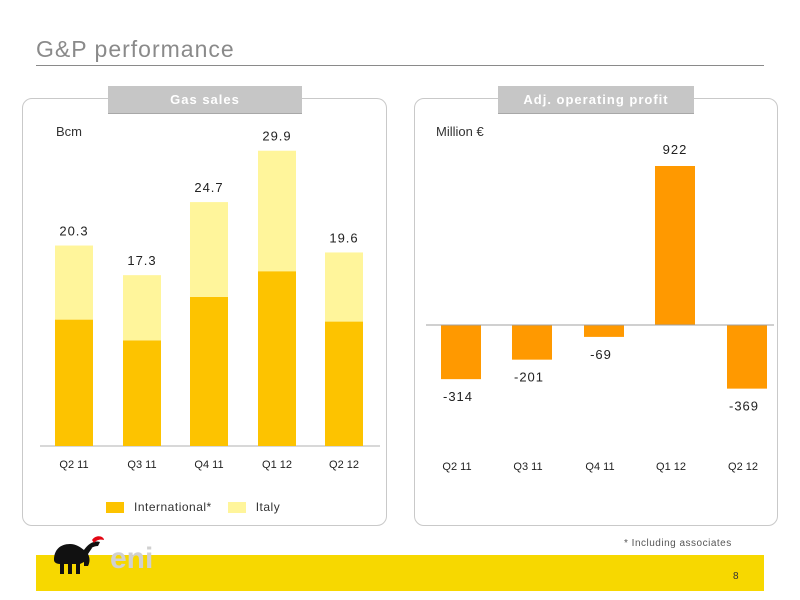 This screenshot has width=800, height=600. What do you see at coordinates (601, 354) in the screenshot?
I see `profit-label-2: -69` at bounding box center [601, 354].